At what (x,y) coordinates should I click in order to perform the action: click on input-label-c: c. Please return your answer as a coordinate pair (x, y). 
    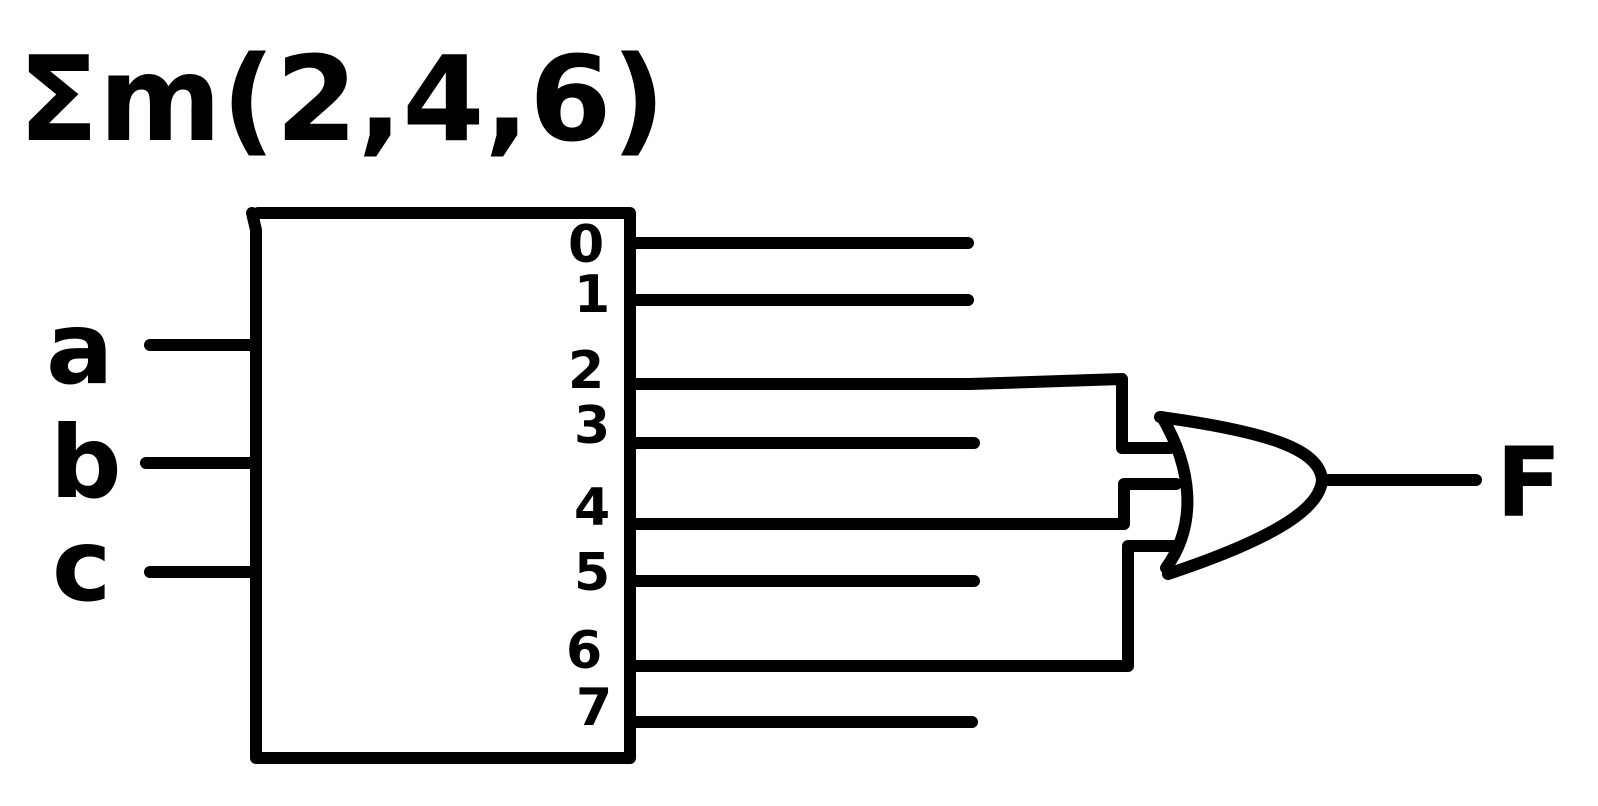
    Looking at the image, I should click on (81, 565).